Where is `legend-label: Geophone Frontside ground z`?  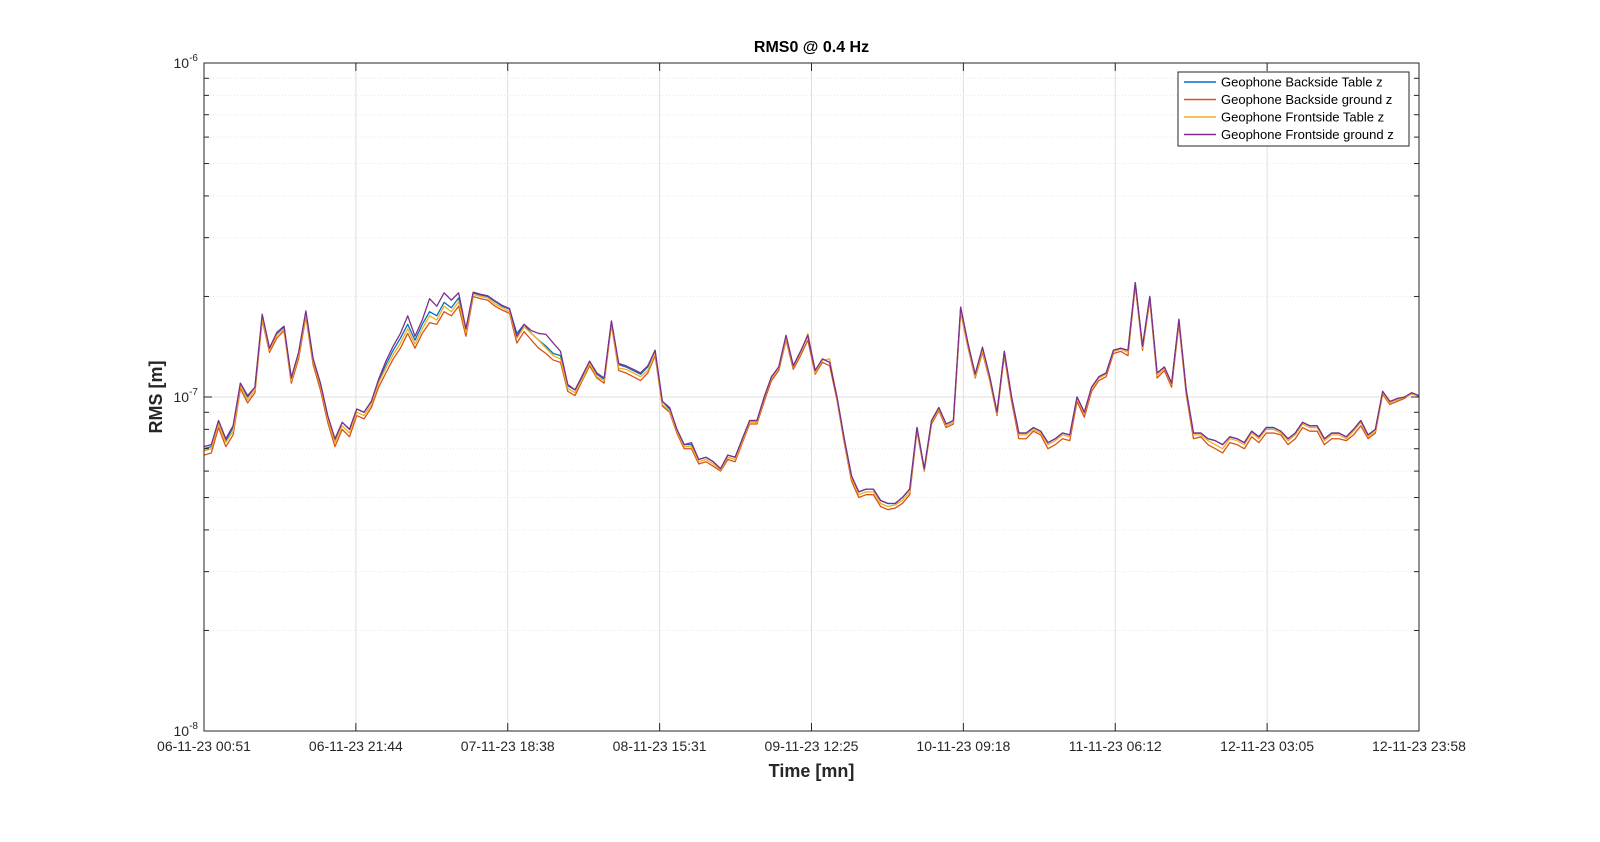
legend-label: Geophone Frontside ground z is located at coordinates (1307, 134).